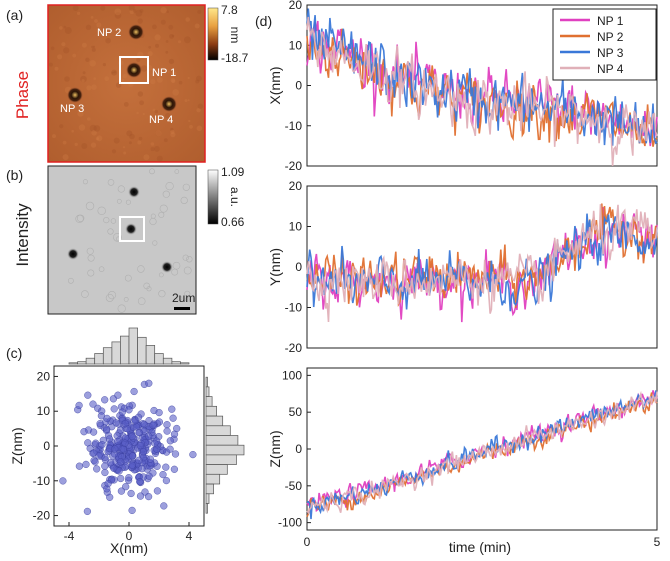 The width and height of the screenshot is (670, 561). I want to click on trajectory-ytick-label: 0, so click(298, 449).